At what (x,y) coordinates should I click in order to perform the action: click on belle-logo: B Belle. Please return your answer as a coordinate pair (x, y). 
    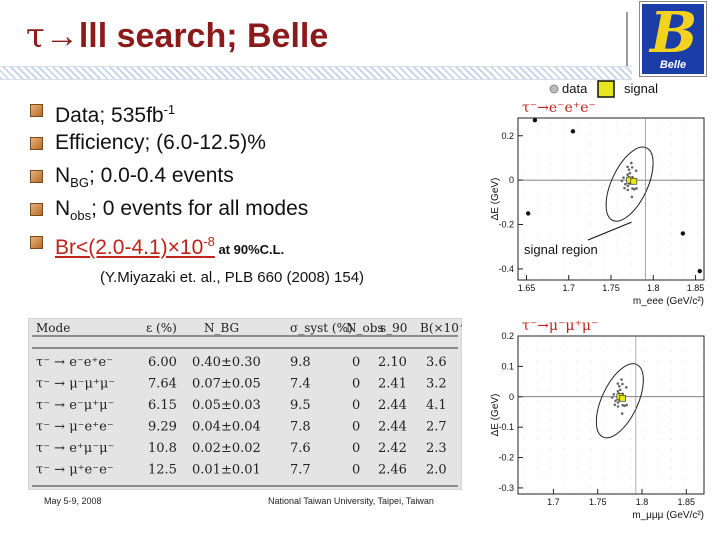
    Looking at the image, I should click on (673, 38).